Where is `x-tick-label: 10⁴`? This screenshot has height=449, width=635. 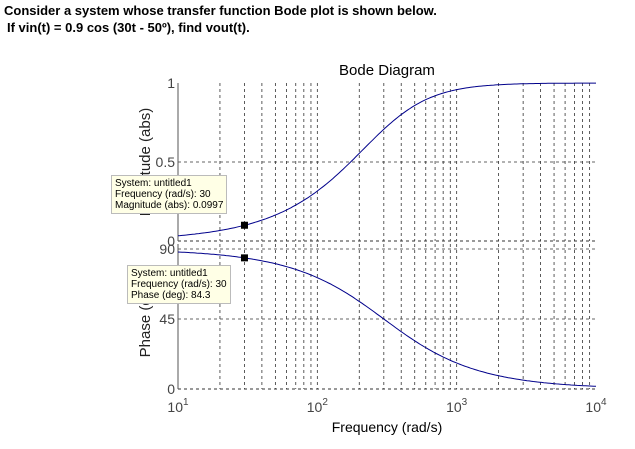
x-tick-label: 10⁴ is located at coordinates (596, 406).